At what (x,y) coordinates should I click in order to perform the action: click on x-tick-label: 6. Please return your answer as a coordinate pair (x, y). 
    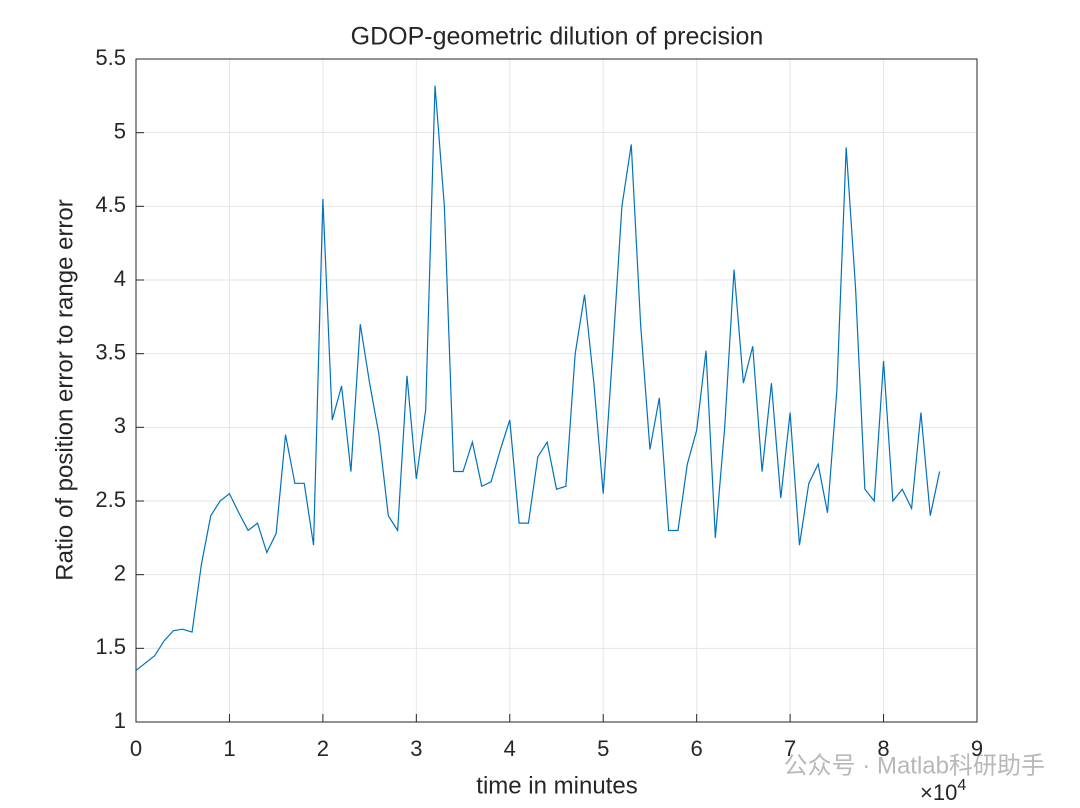
    Looking at the image, I should click on (697, 748).